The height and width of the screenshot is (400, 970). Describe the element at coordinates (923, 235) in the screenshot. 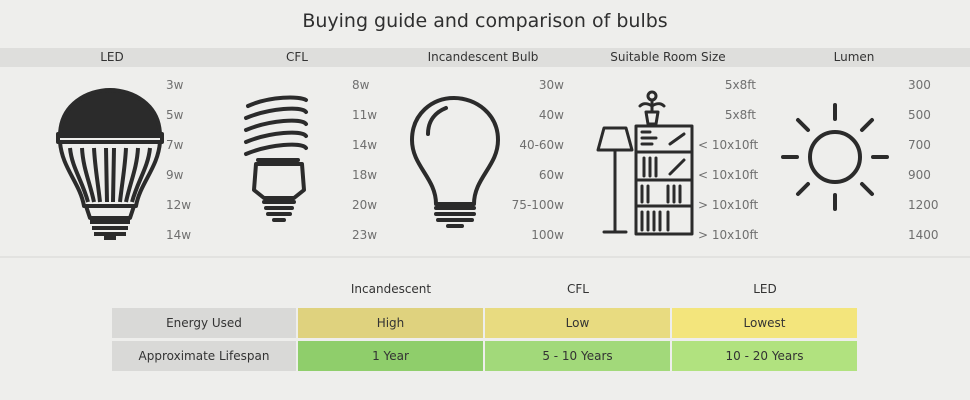

I see `lumen-value: 1400` at that location.